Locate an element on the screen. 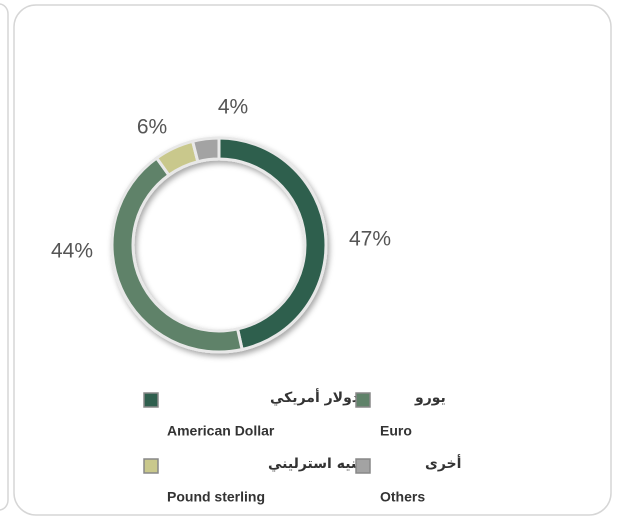 The image size is (619, 521). legend-label-en: Euro is located at coordinates (396, 431).